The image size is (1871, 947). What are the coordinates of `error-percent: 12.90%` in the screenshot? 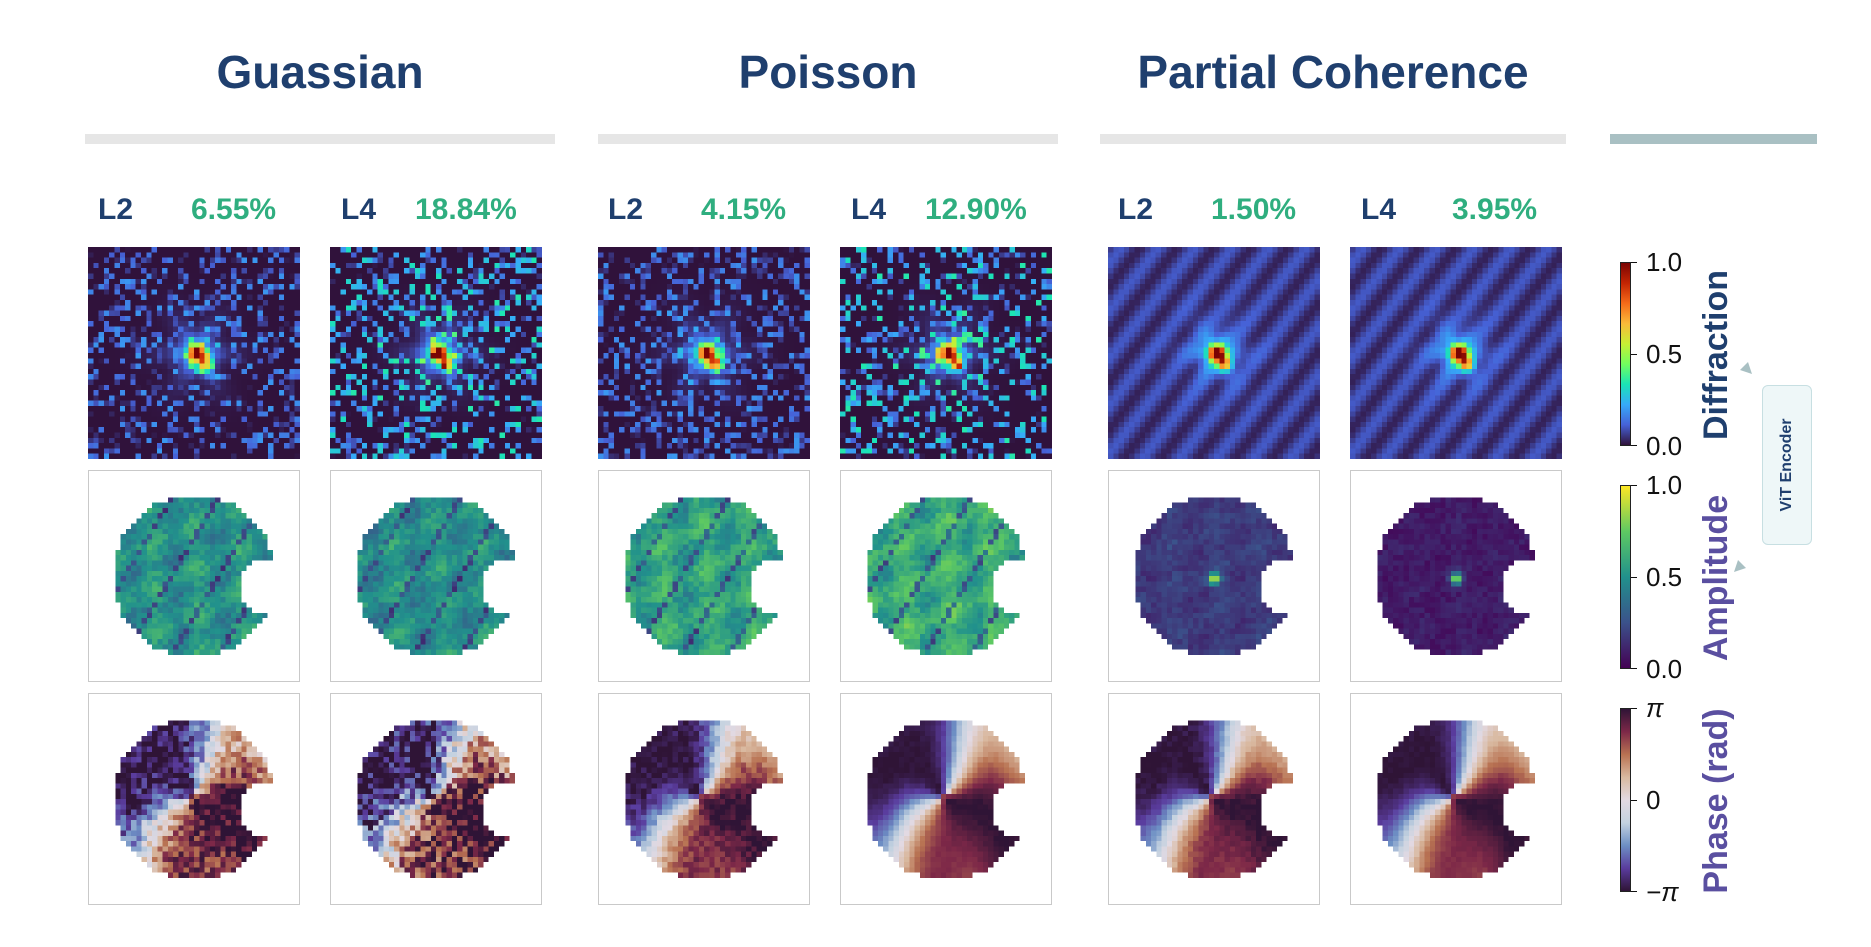 It's located at (976, 209).